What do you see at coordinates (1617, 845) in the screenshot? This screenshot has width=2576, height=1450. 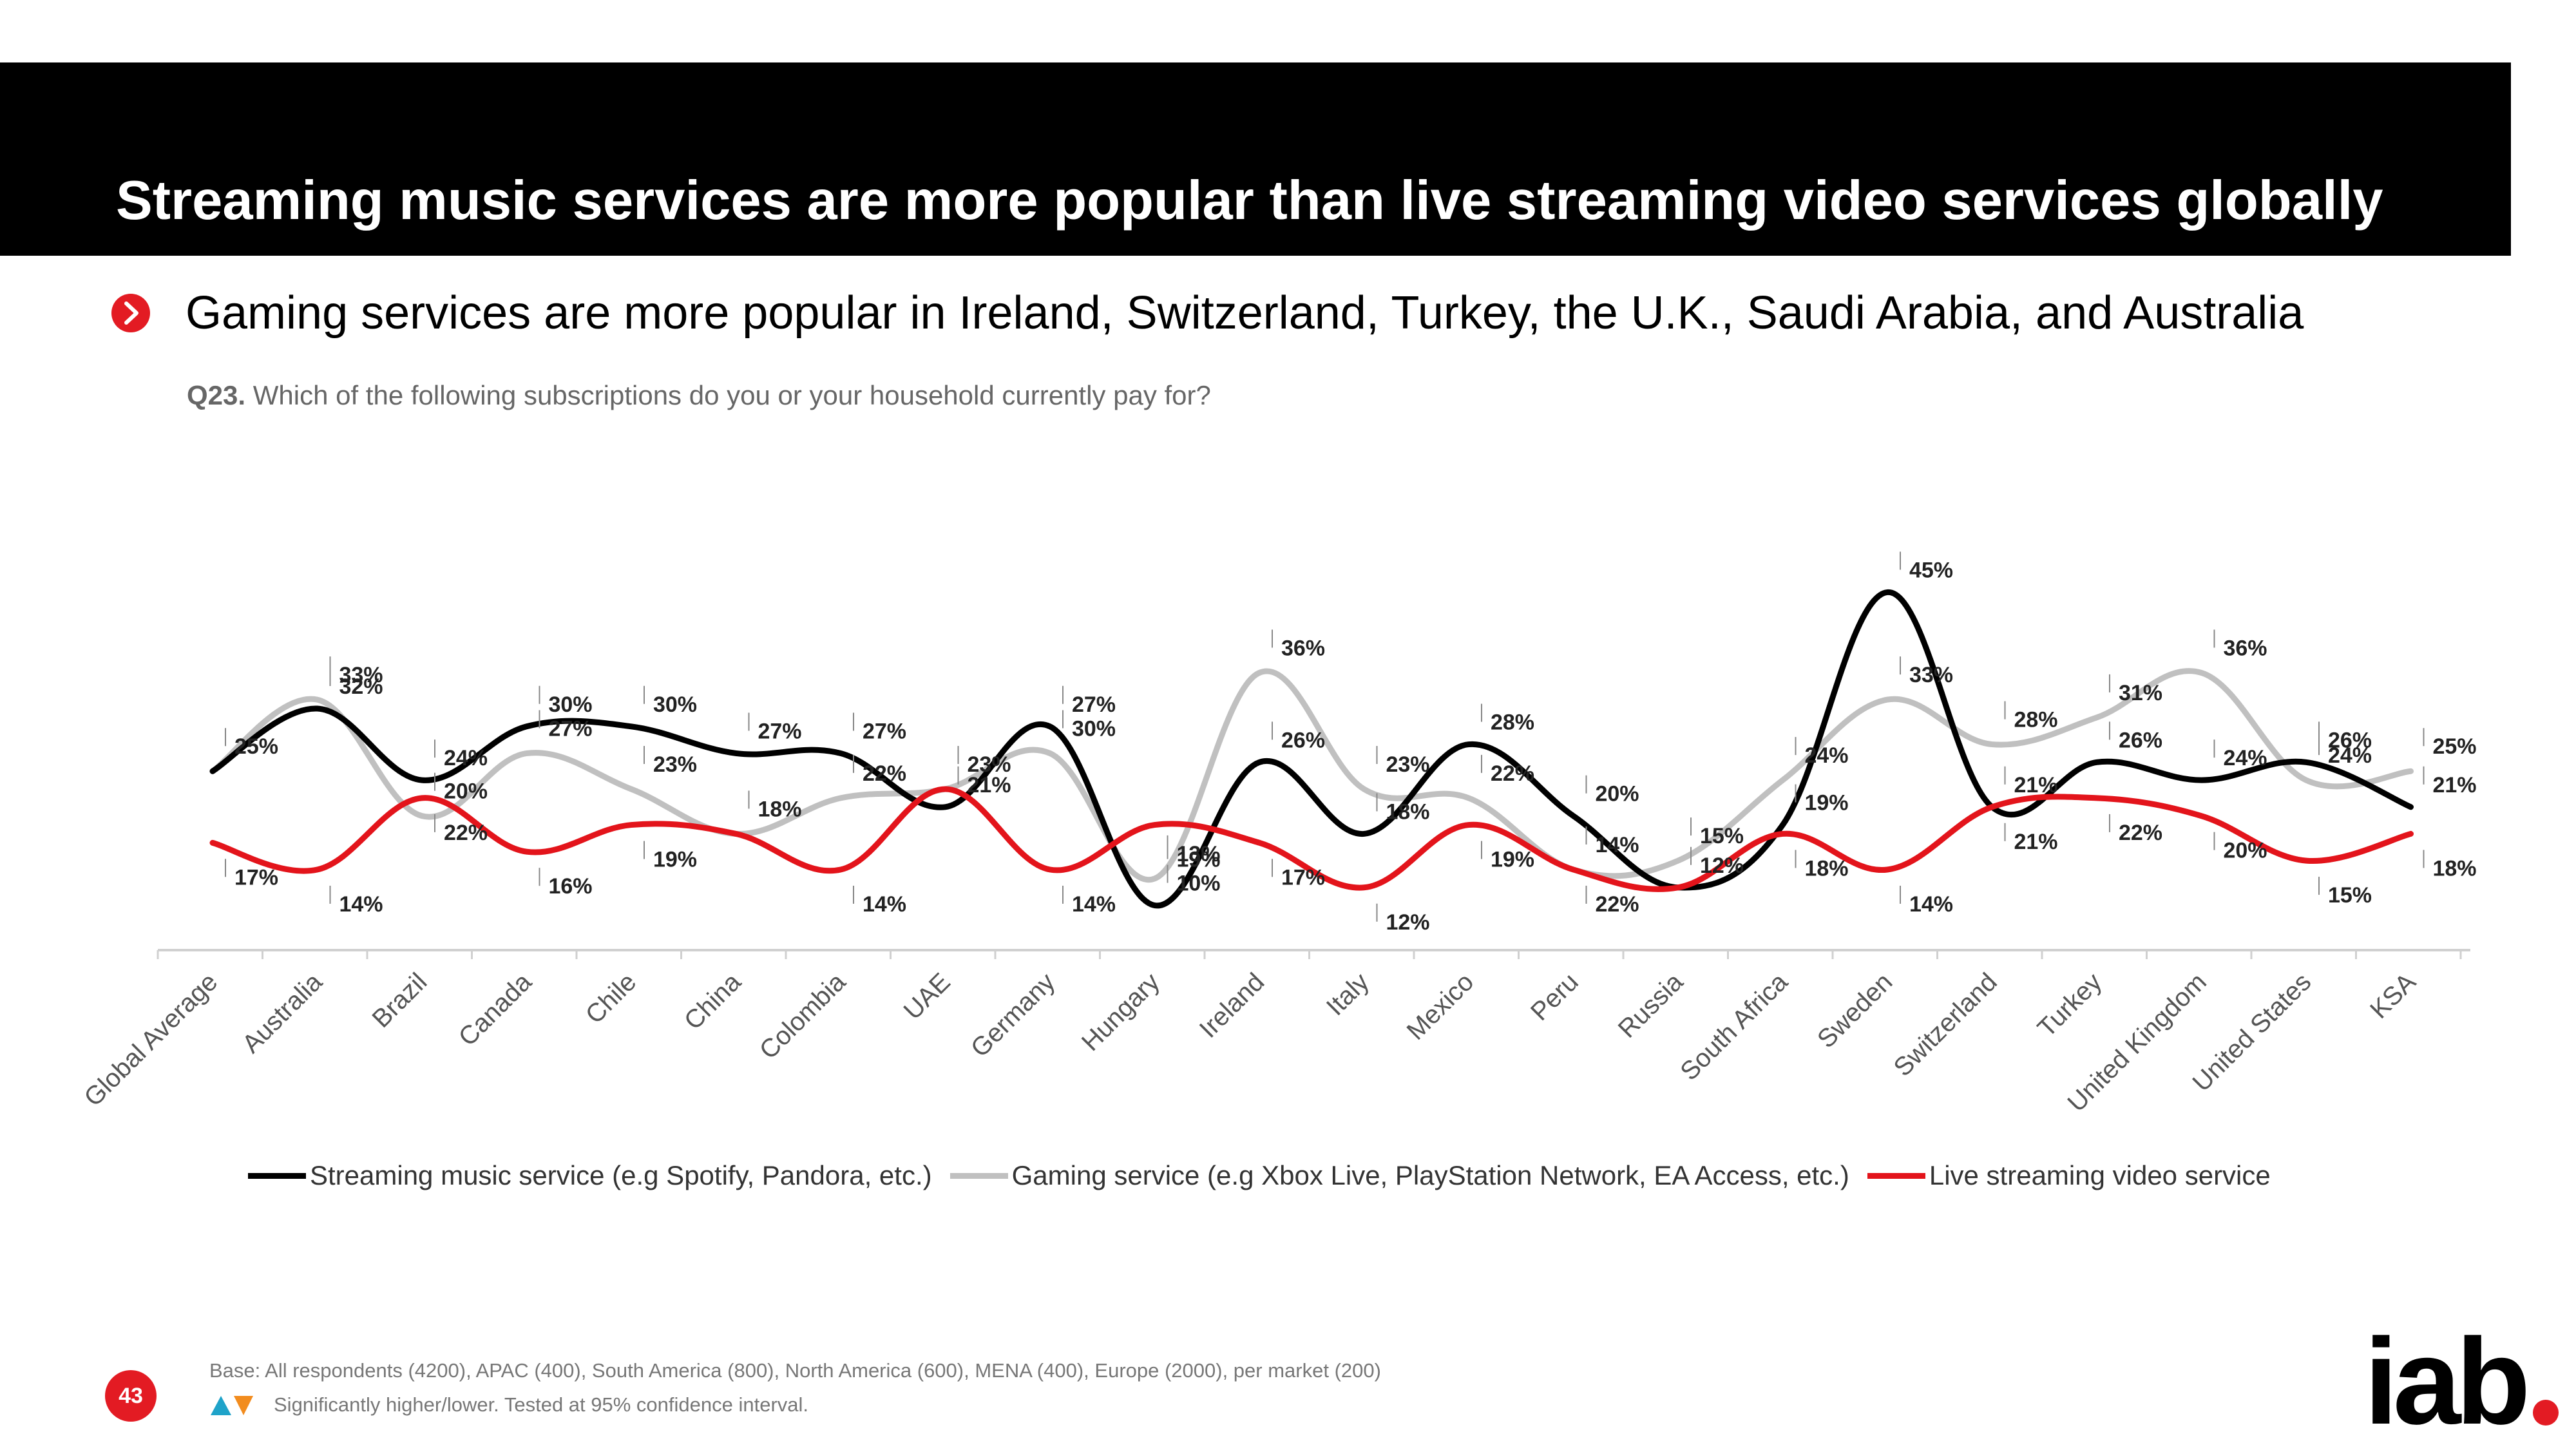 I see `data-label-gaming: 14%` at bounding box center [1617, 845].